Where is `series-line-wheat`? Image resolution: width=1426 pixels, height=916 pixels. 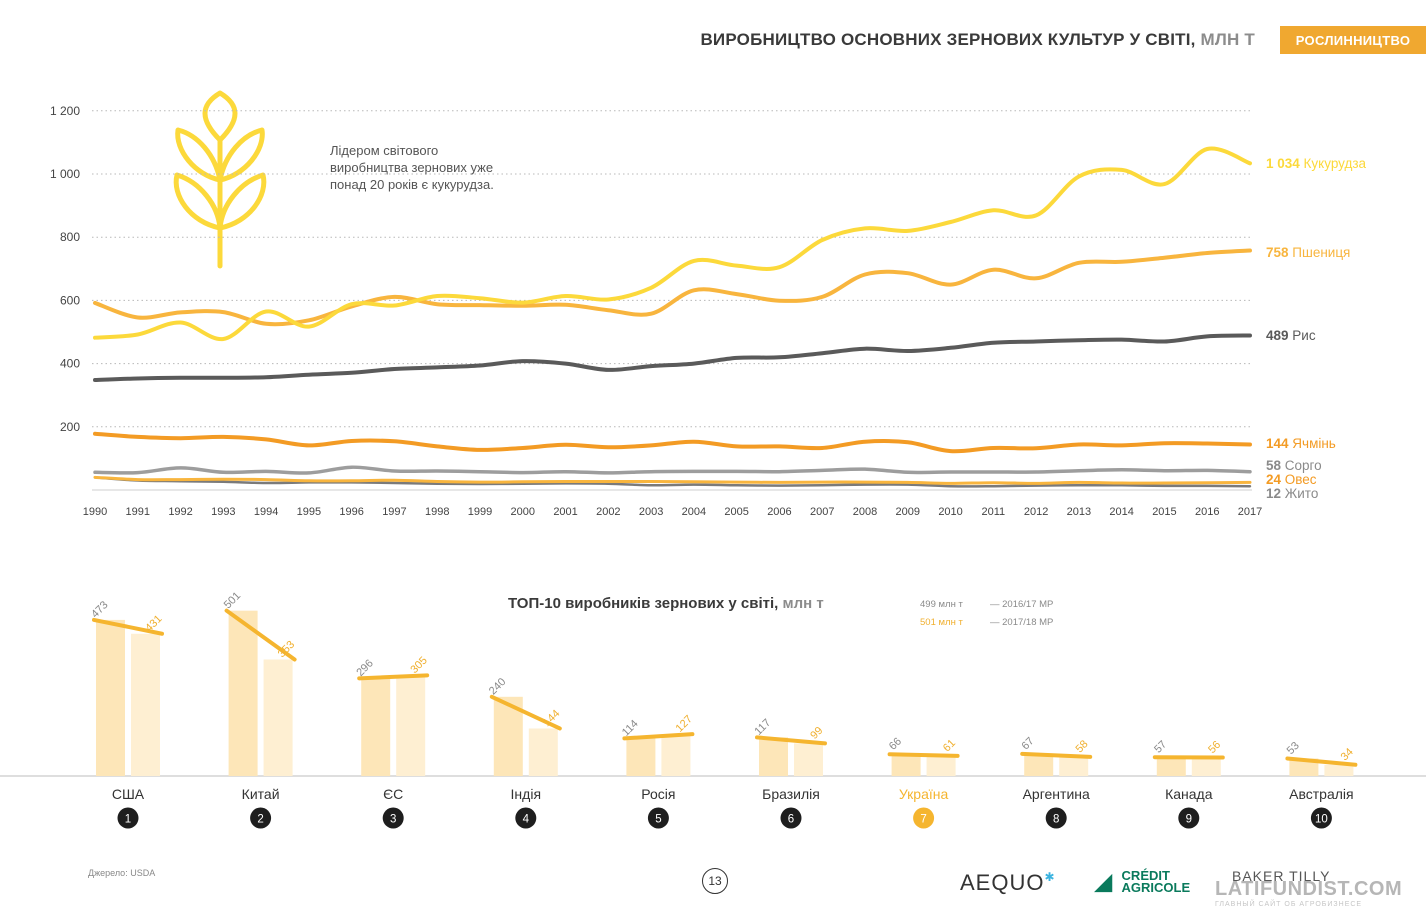 series-line-wheat is located at coordinates (672, 287).